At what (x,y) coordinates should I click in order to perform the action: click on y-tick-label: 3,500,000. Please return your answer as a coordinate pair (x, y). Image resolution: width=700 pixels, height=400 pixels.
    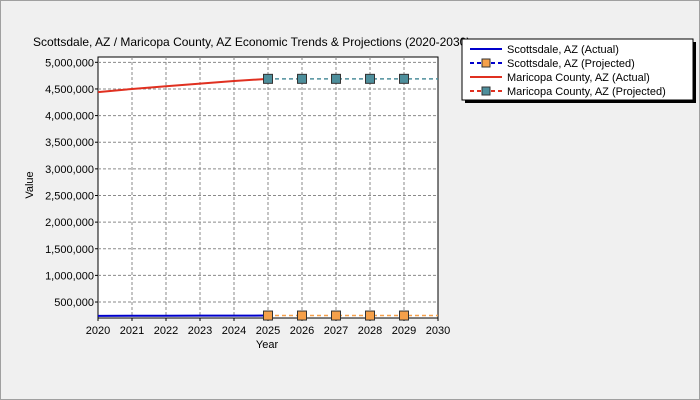
    Looking at the image, I should click on (69, 143).